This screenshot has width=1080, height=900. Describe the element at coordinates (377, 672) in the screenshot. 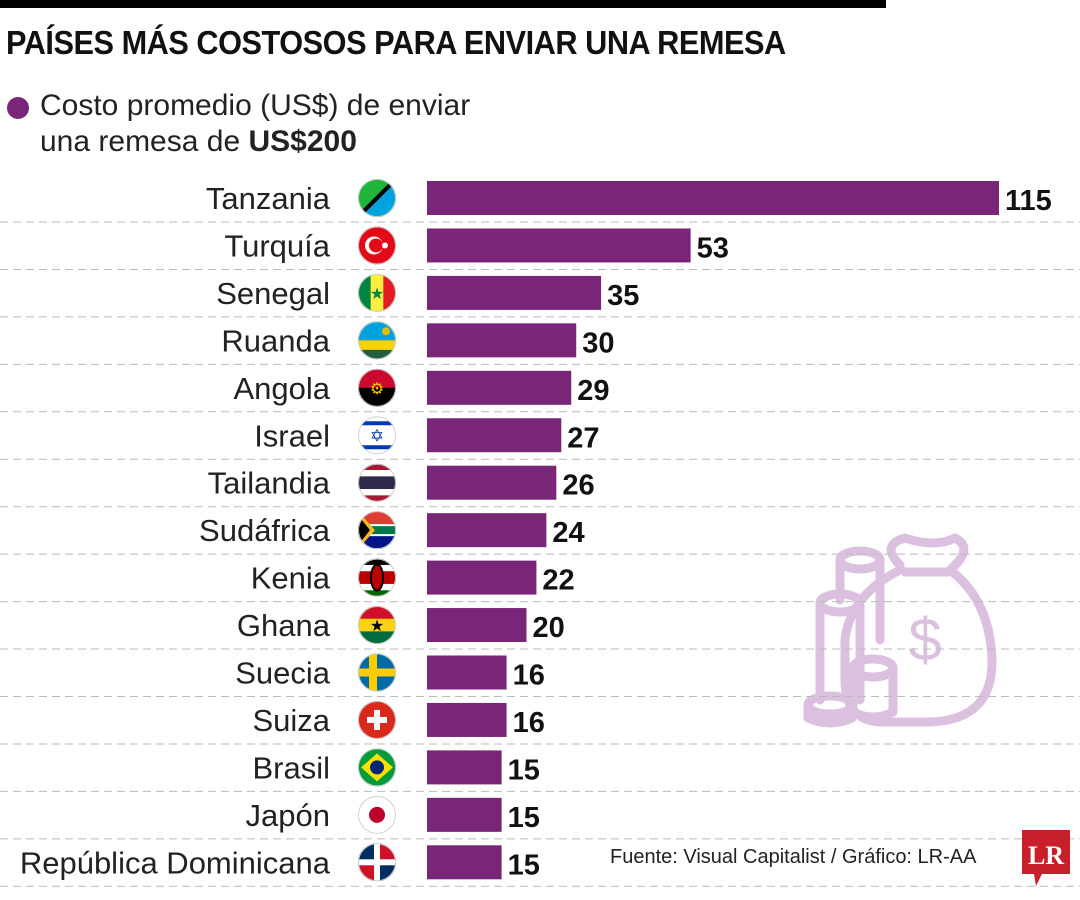

I see `flag-sweden-icon` at that location.